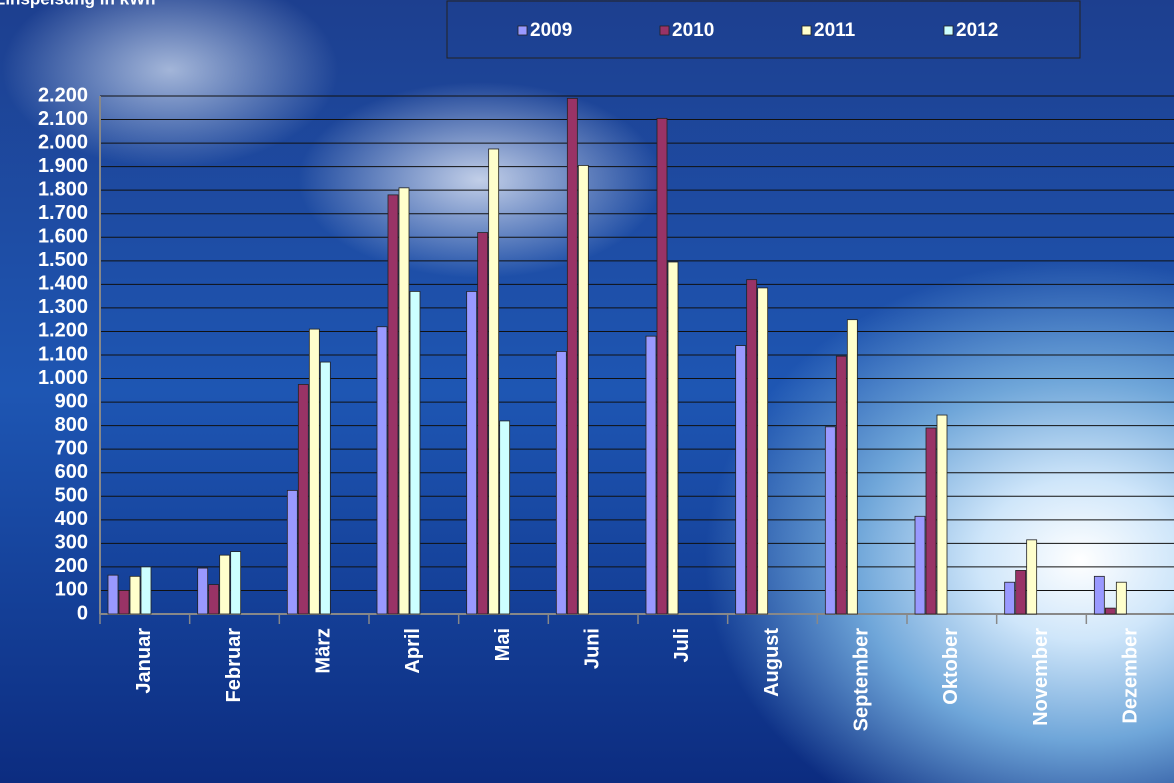 Image resolution: width=1174 pixels, height=783 pixels. What do you see at coordinates (71, 401) in the screenshot?
I see `y-tick-label: 900` at bounding box center [71, 401].